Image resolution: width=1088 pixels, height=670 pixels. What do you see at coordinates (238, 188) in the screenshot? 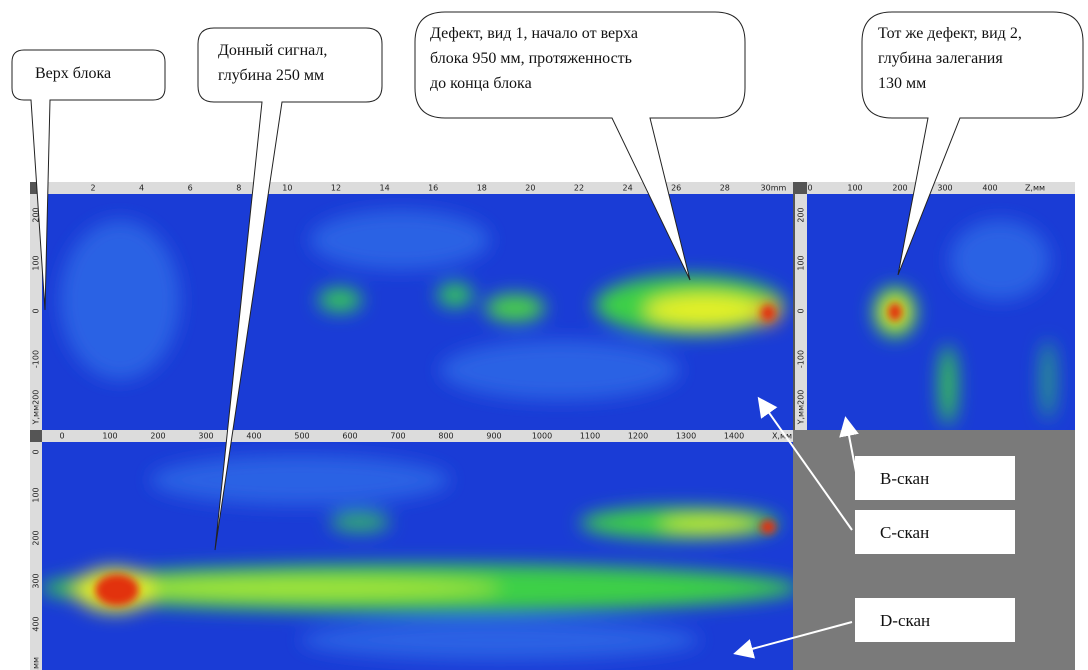
I see `ruler-label: 8` at bounding box center [238, 188].